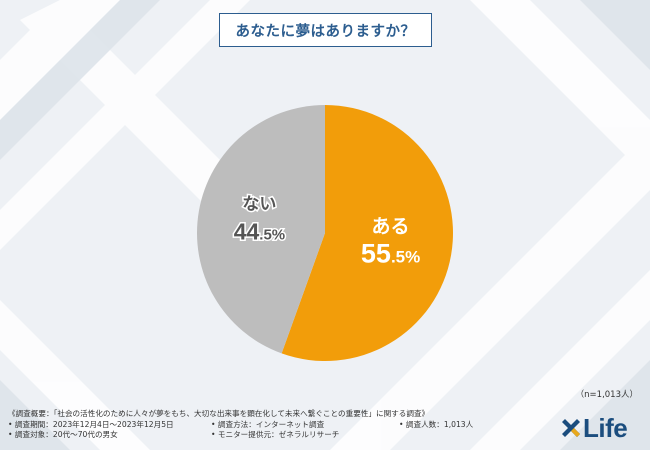  I want to click on slice-label-no: ない, so click(259, 205).